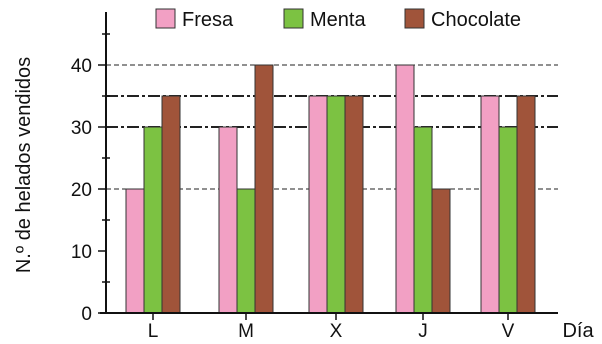 Image resolution: width=602 pixels, height=344 pixels. I want to click on x-tick-label: X, so click(336, 331).